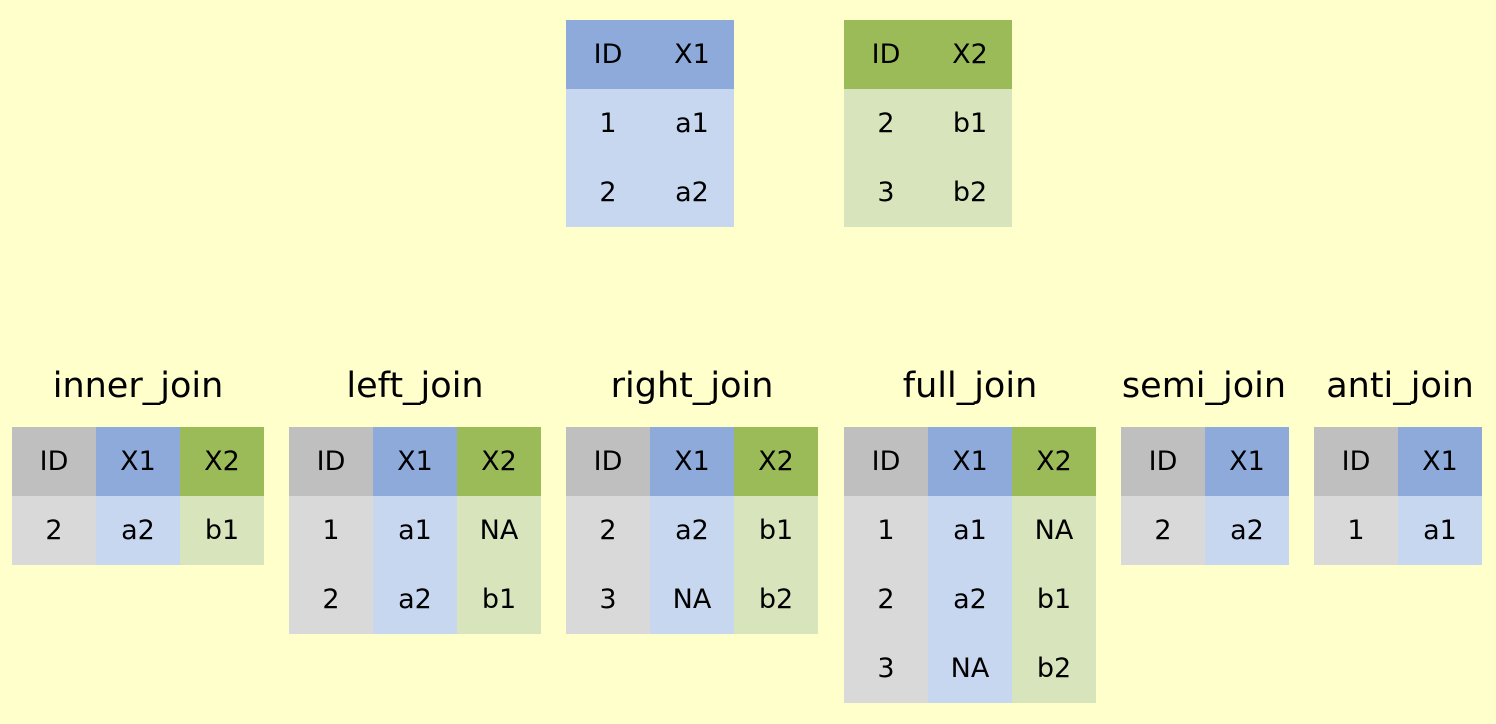  I want to click on join-table-right: ID 2 3 X1 a2 NA X2 b1 b2, so click(692, 530).